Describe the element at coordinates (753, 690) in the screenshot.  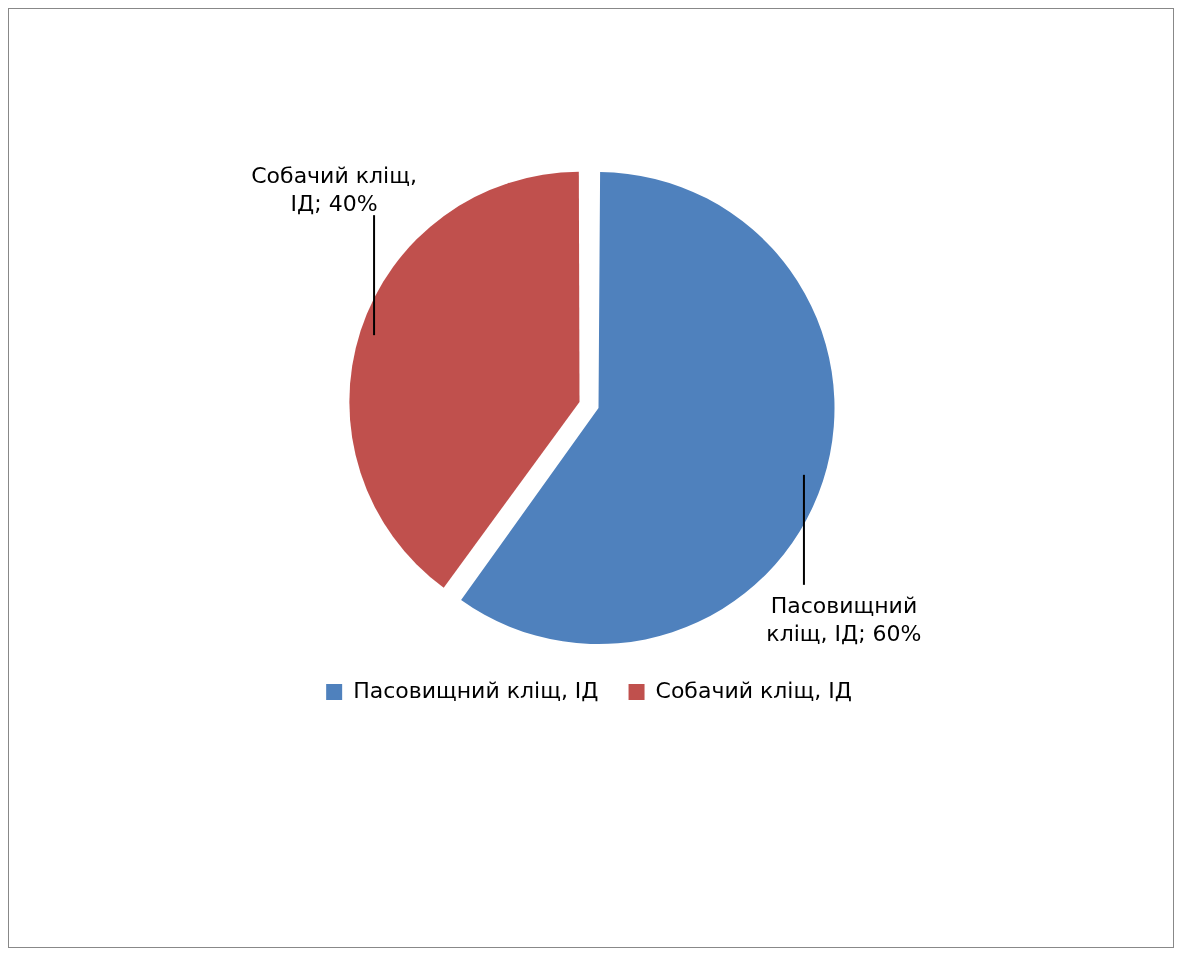
I see `legend-label: Собачий кліщ, ІД` at that location.